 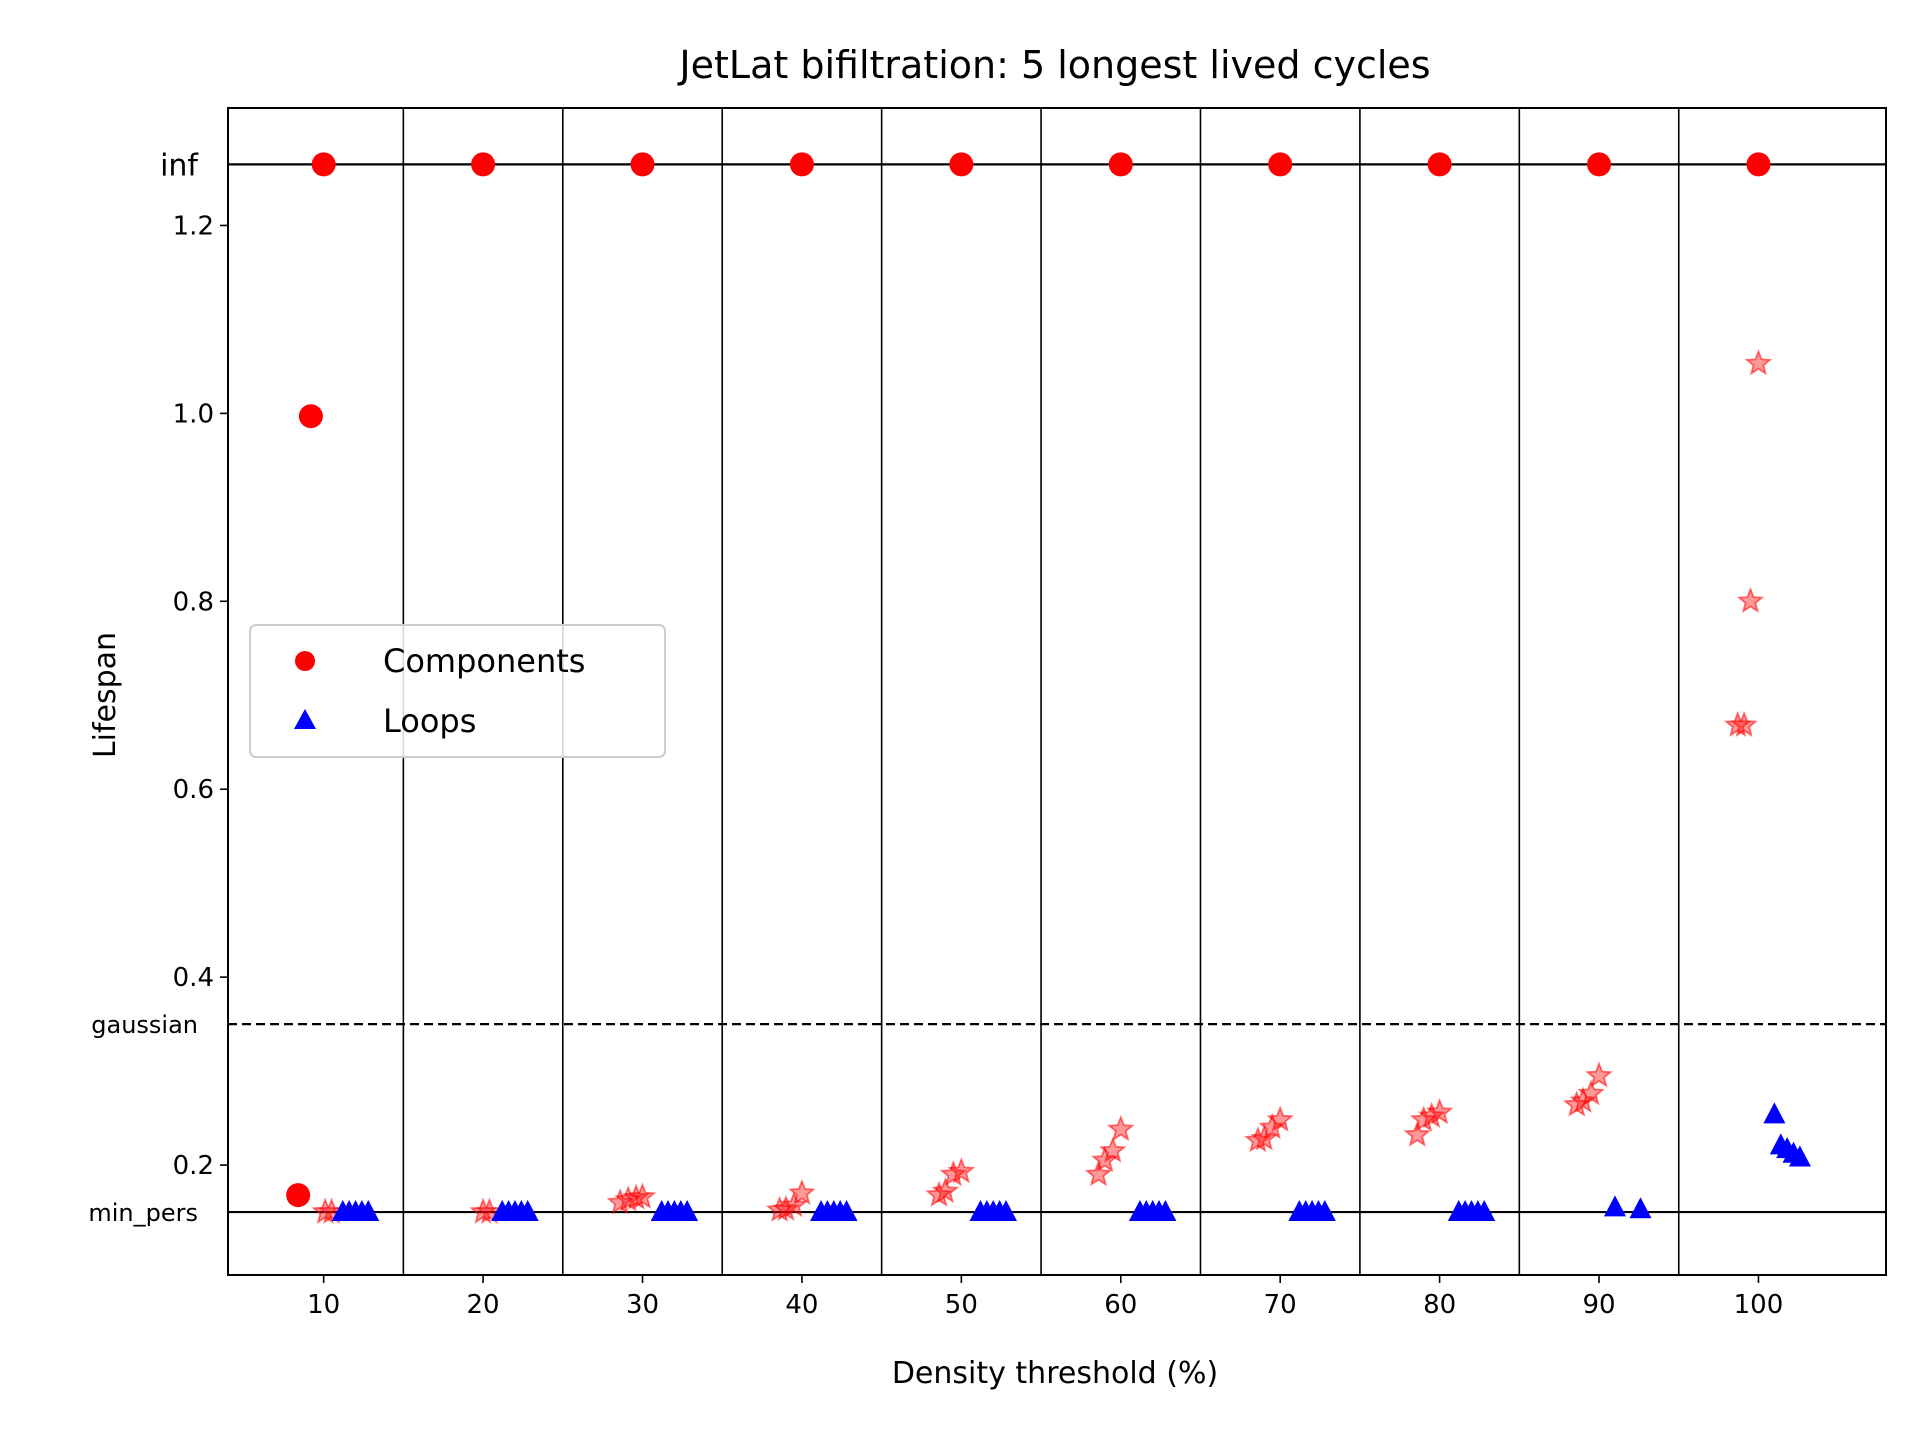 What do you see at coordinates (323, 1305) in the screenshot?
I see `x-tick-label: 10` at bounding box center [323, 1305].